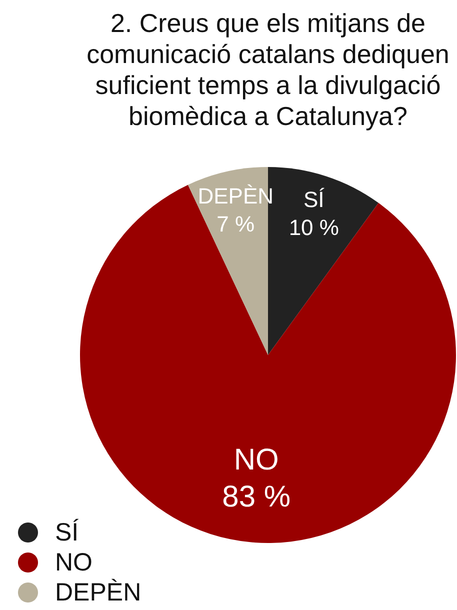  I want to click on data-label: 10 %, so click(313, 227).